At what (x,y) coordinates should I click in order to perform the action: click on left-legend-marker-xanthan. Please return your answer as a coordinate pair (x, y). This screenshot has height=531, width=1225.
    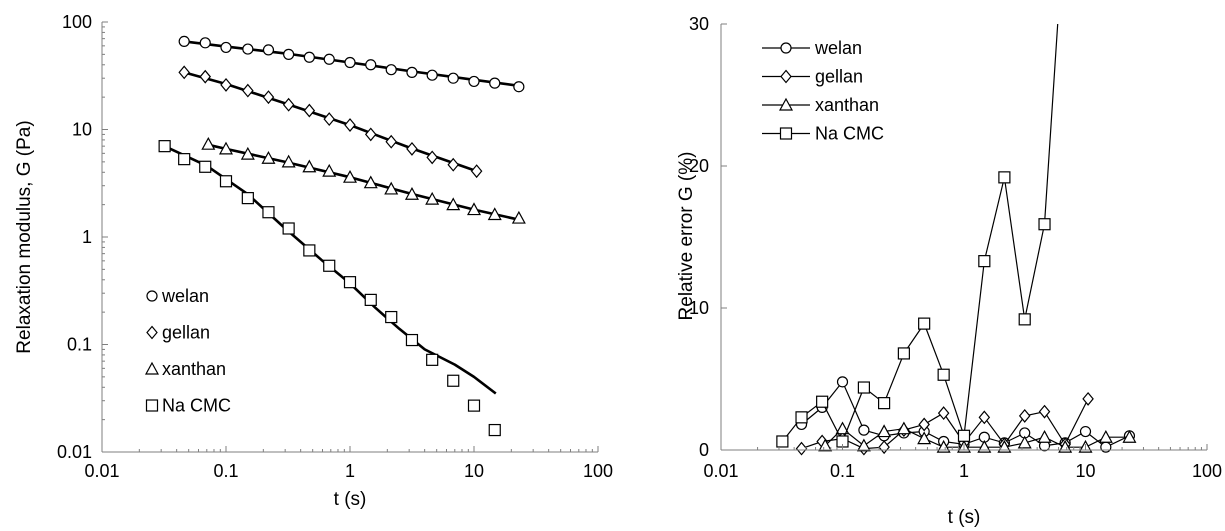
    Looking at the image, I should click on (152, 368).